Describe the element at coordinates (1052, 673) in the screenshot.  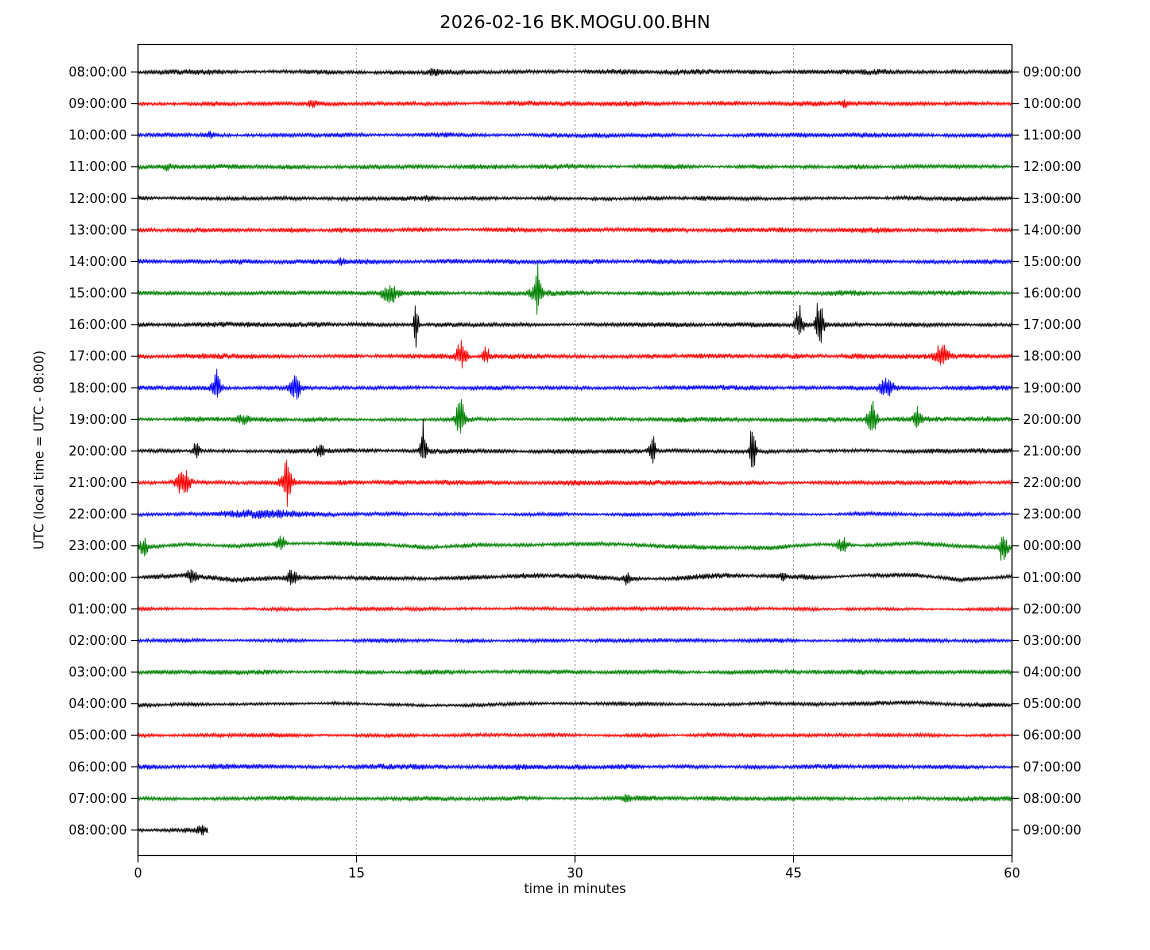
I see `y-tick-label-right: 04:00:00` at that location.